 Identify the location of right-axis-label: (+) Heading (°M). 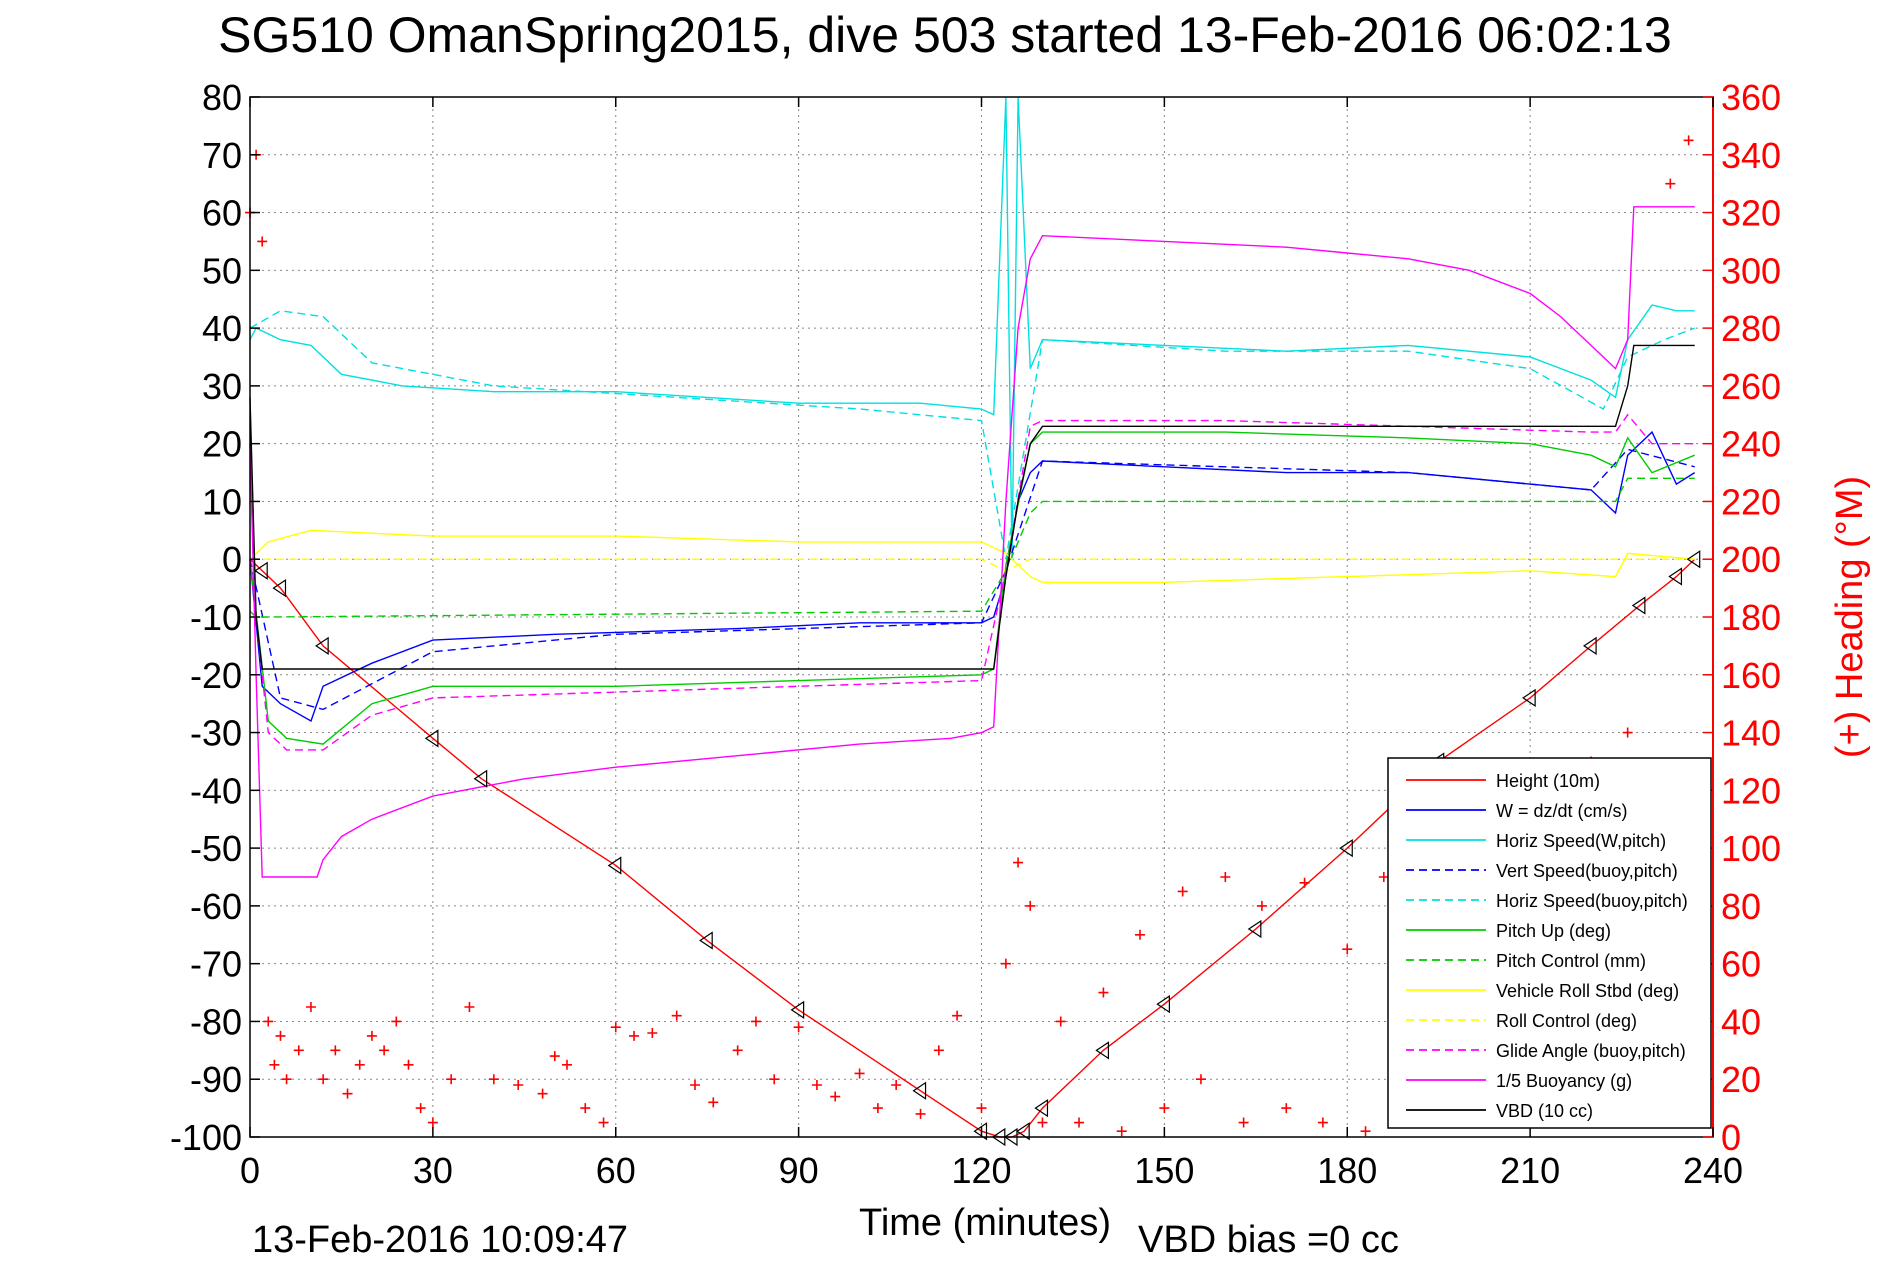
(1850, 617).